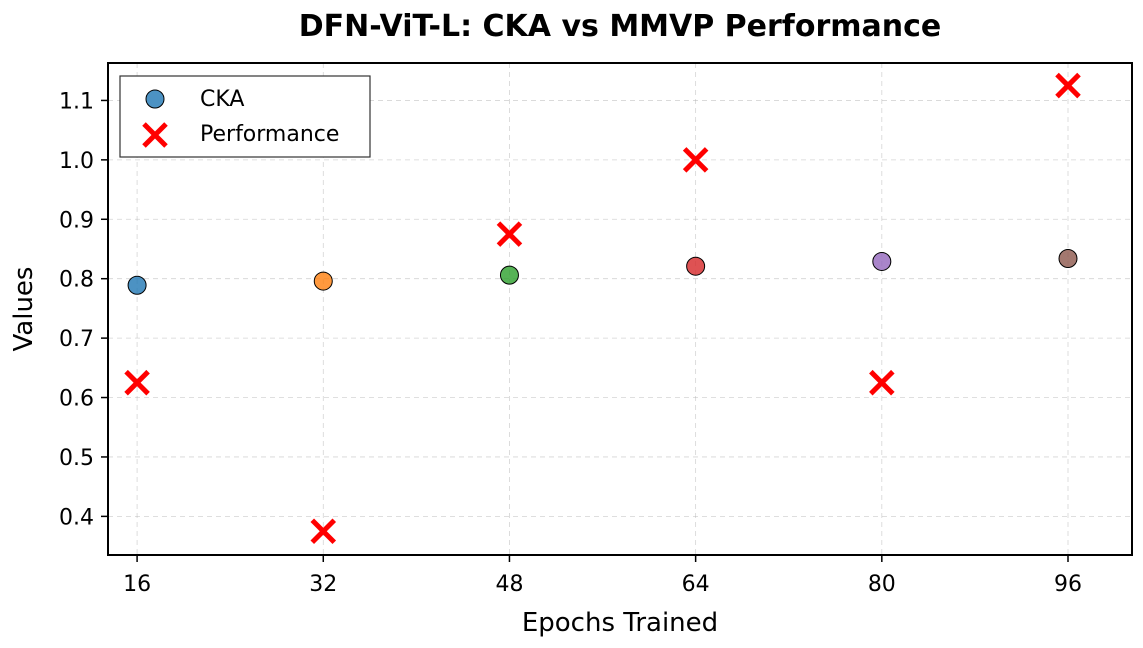 This screenshot has width=1143, height=648. I want to click on y-tick-label: 0.9, so click(76, 220).